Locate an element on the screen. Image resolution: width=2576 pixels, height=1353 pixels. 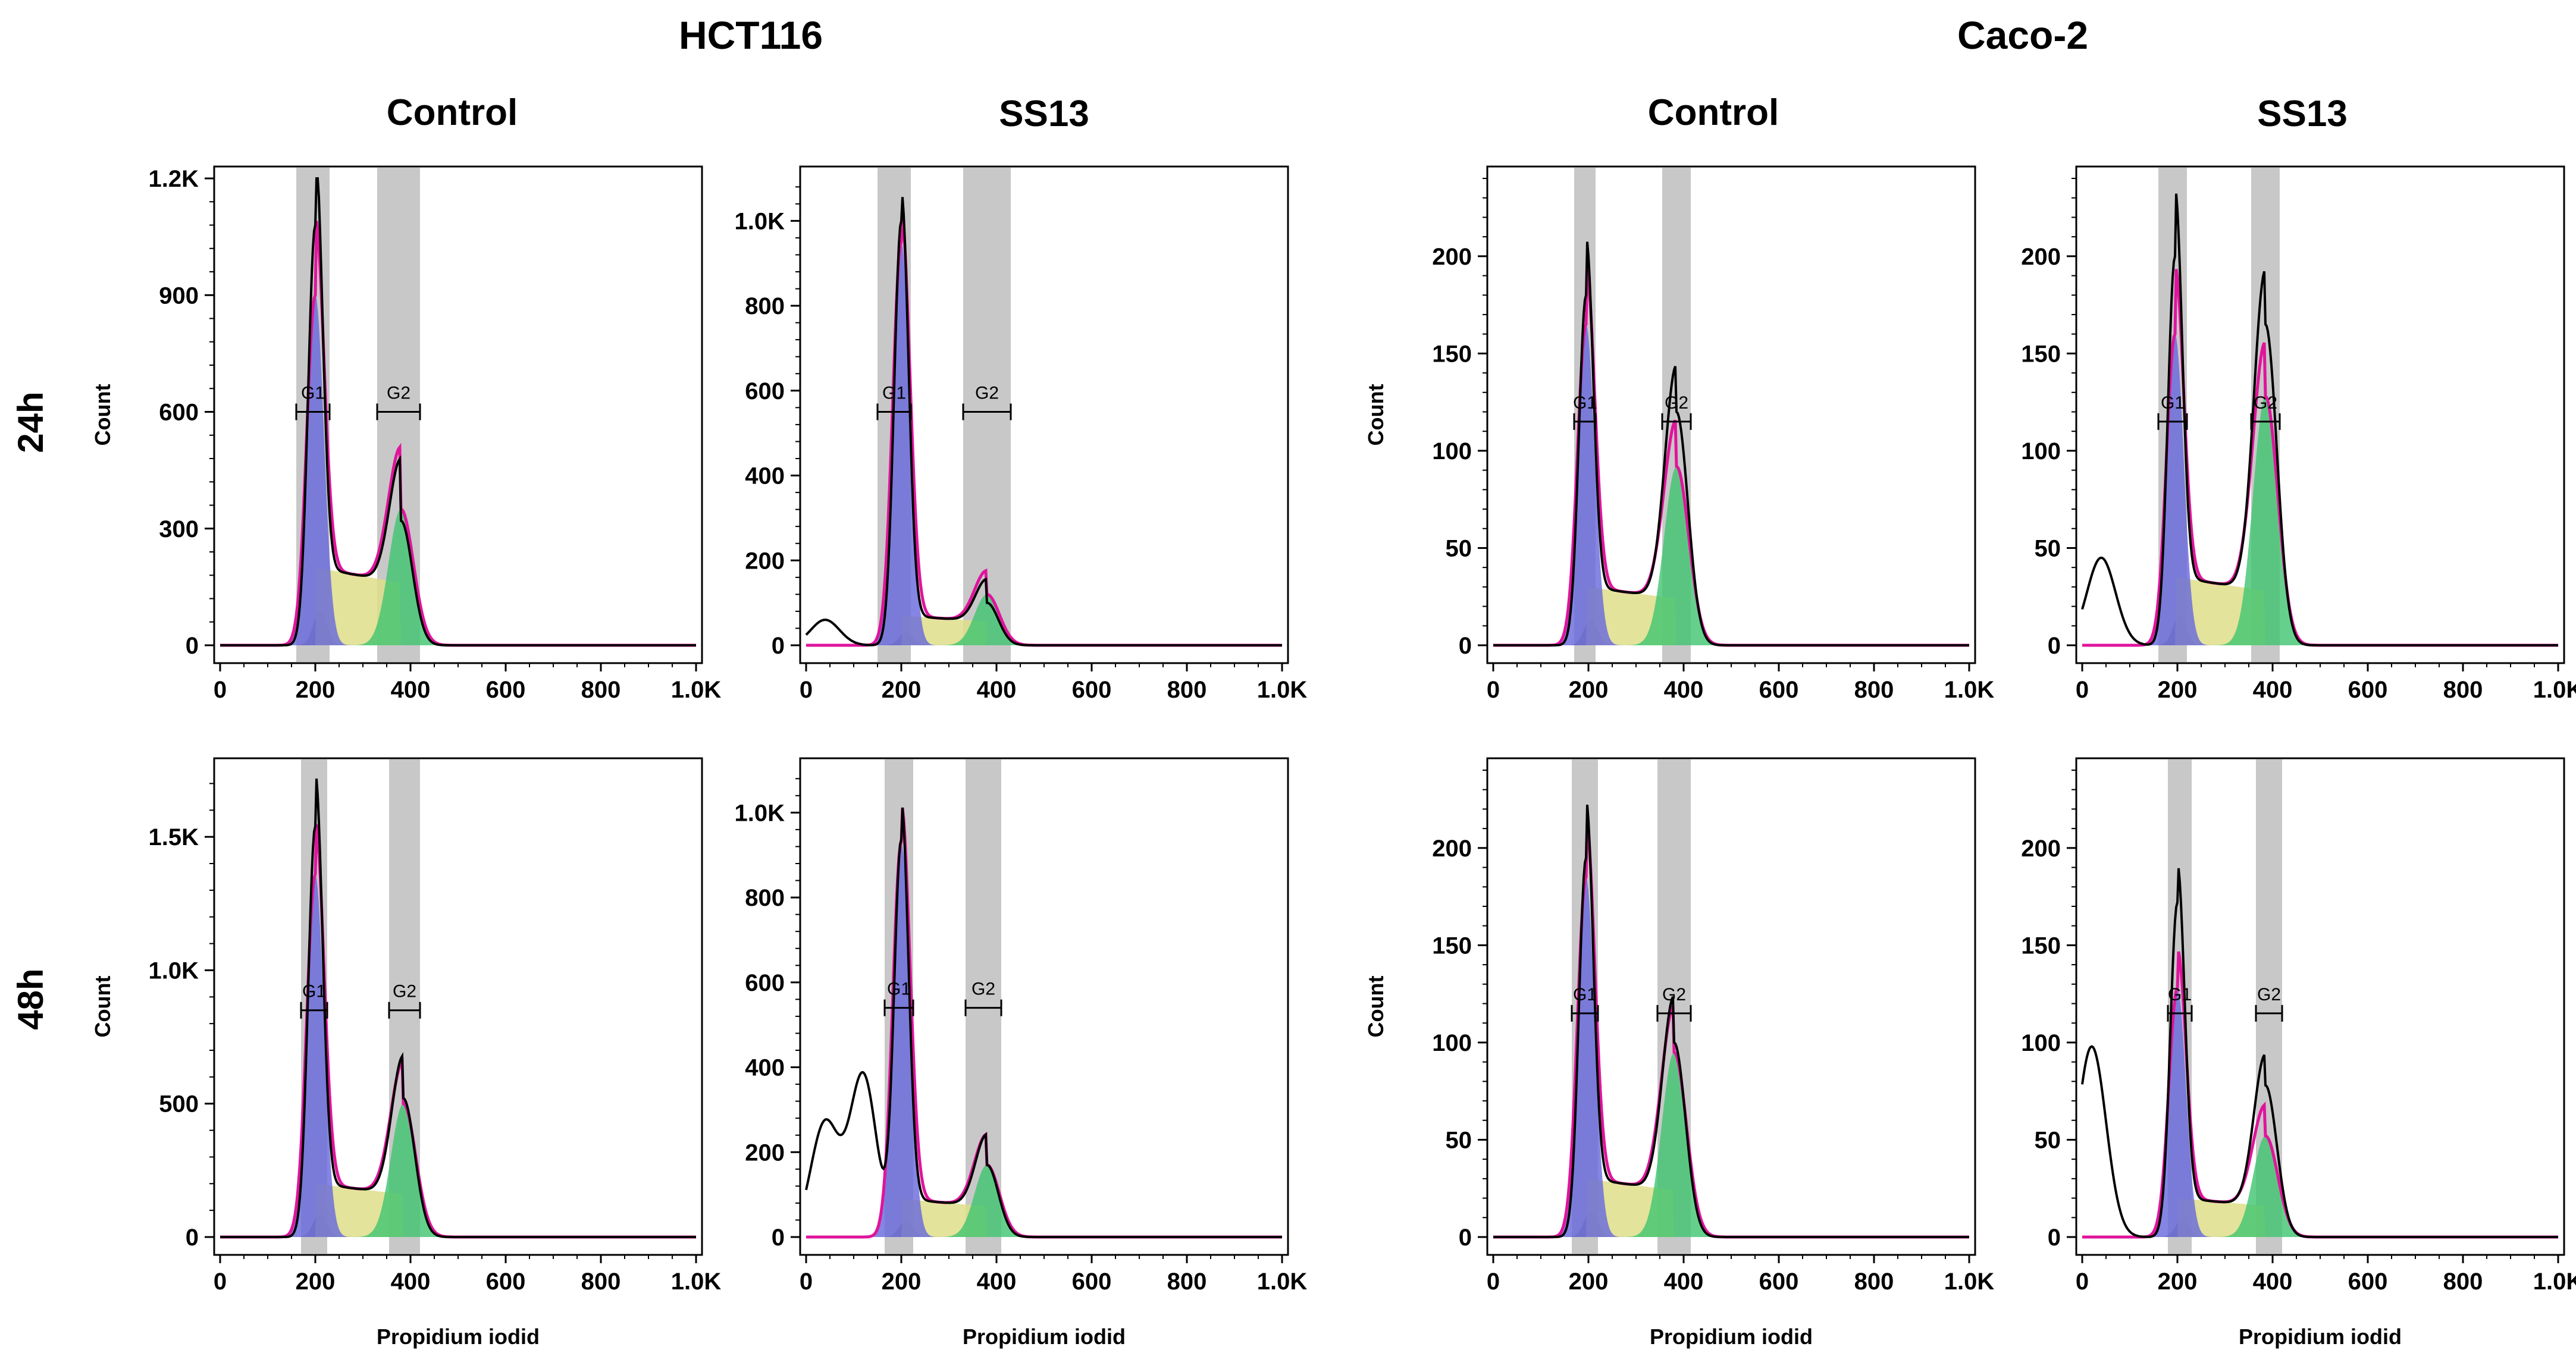
histogram-panel-caco2-ss13-24h: G1 G2 0 200 400 600 800 1.0K 0 50 100 150 200 is located at coordinates (2299, 434).